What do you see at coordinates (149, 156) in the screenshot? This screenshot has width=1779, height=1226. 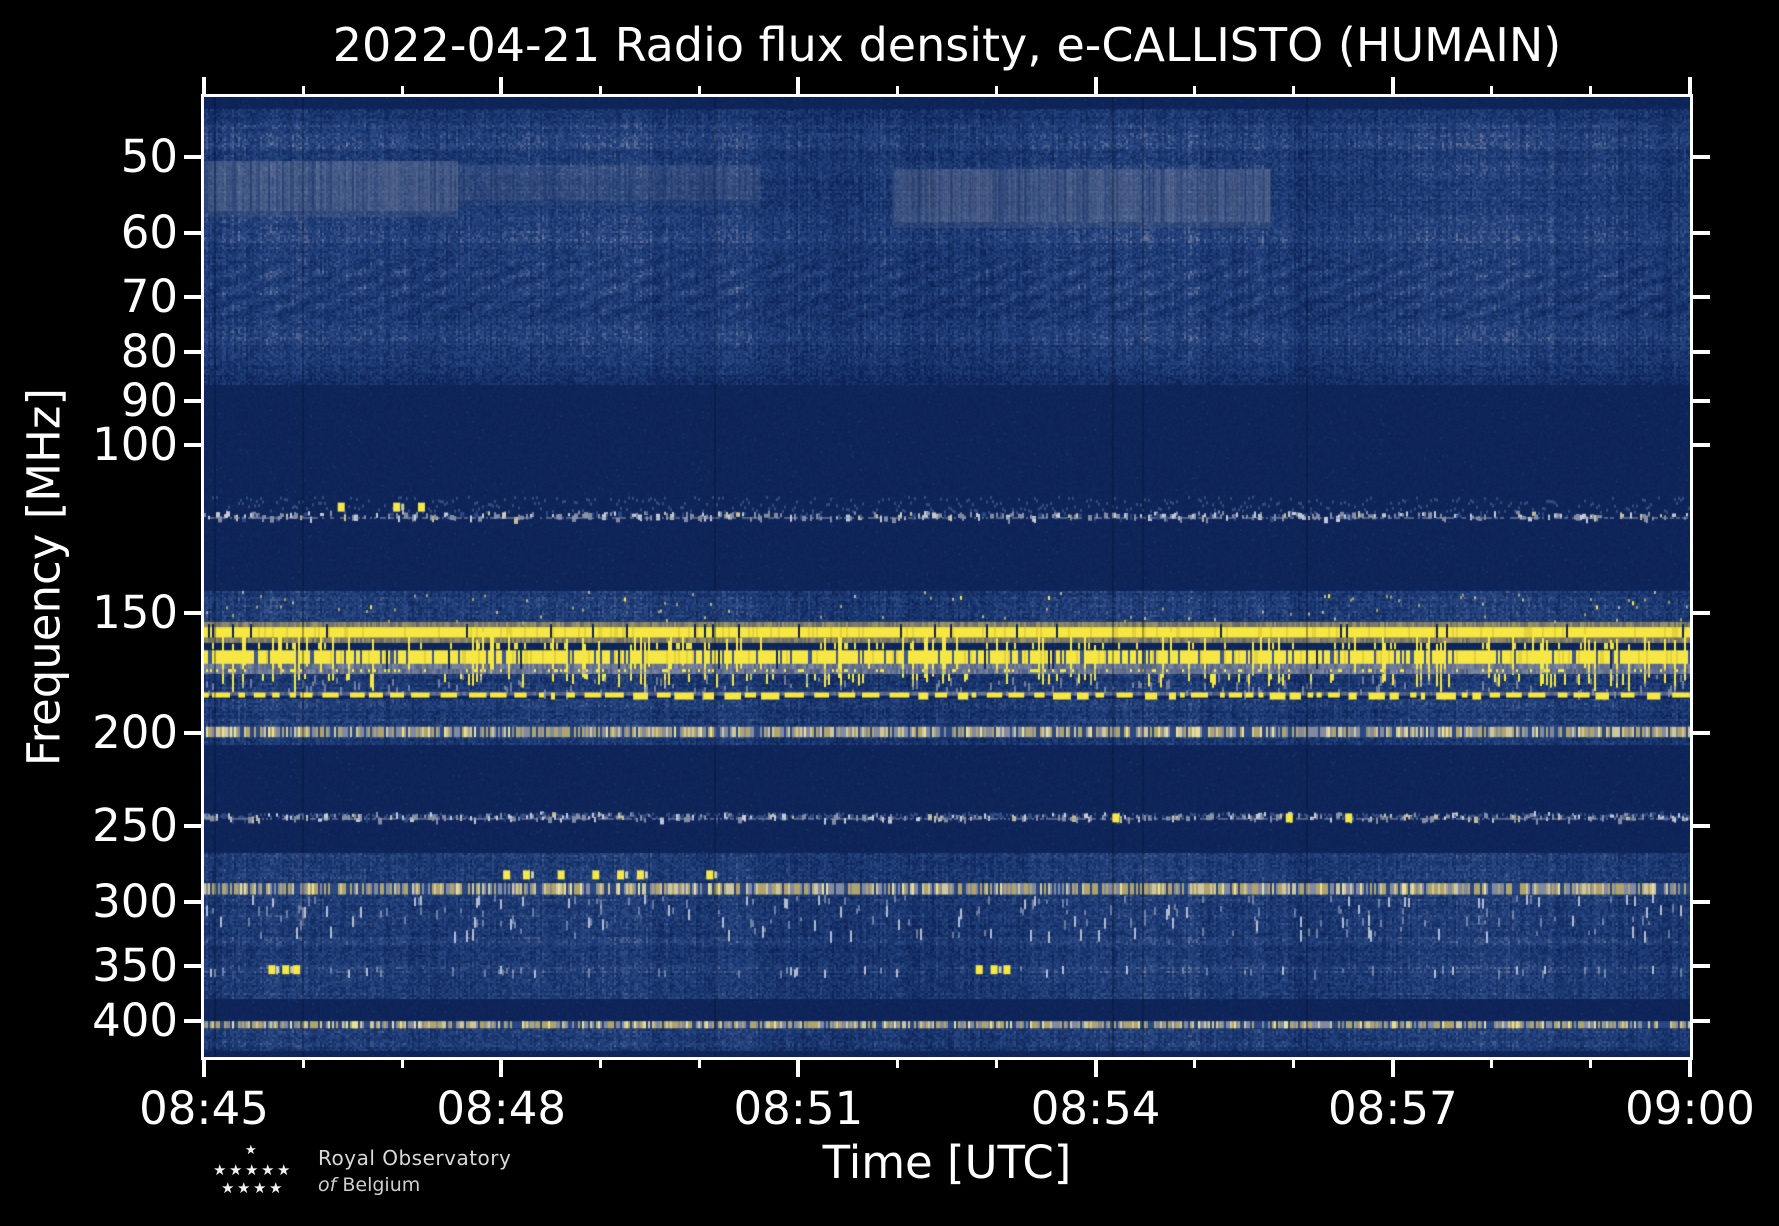 I see `y-tick-label: 50` at bounding box center [149, 156].